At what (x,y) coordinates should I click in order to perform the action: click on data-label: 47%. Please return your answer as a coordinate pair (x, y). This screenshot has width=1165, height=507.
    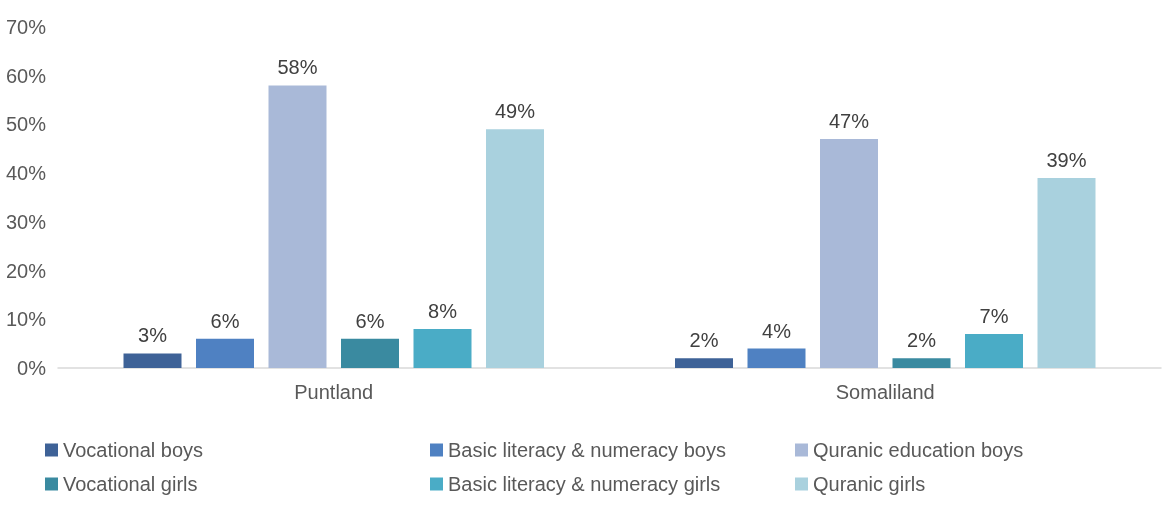
    Looking at the image, I should click on (849, 121).